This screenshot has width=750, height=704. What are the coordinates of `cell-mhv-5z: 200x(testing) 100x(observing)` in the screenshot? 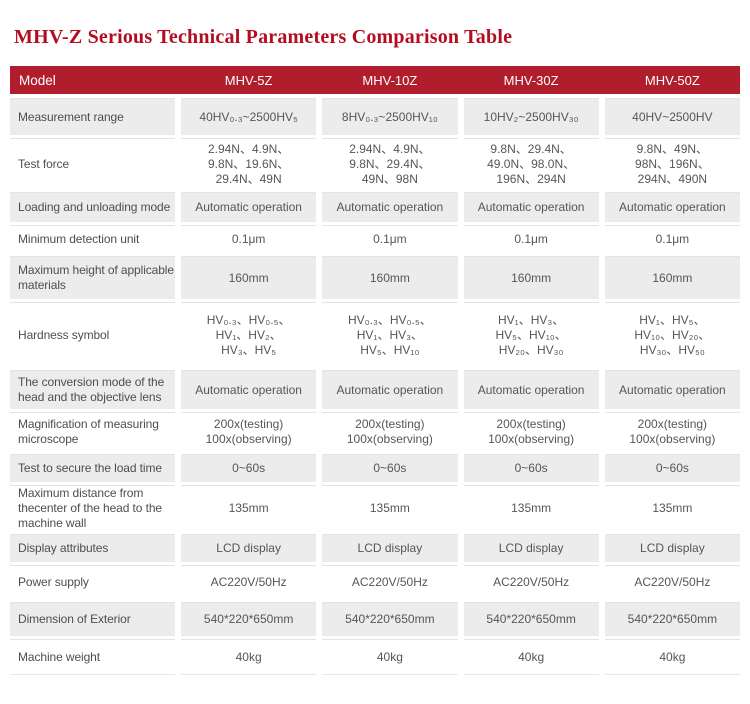 It's located at (249, 431).